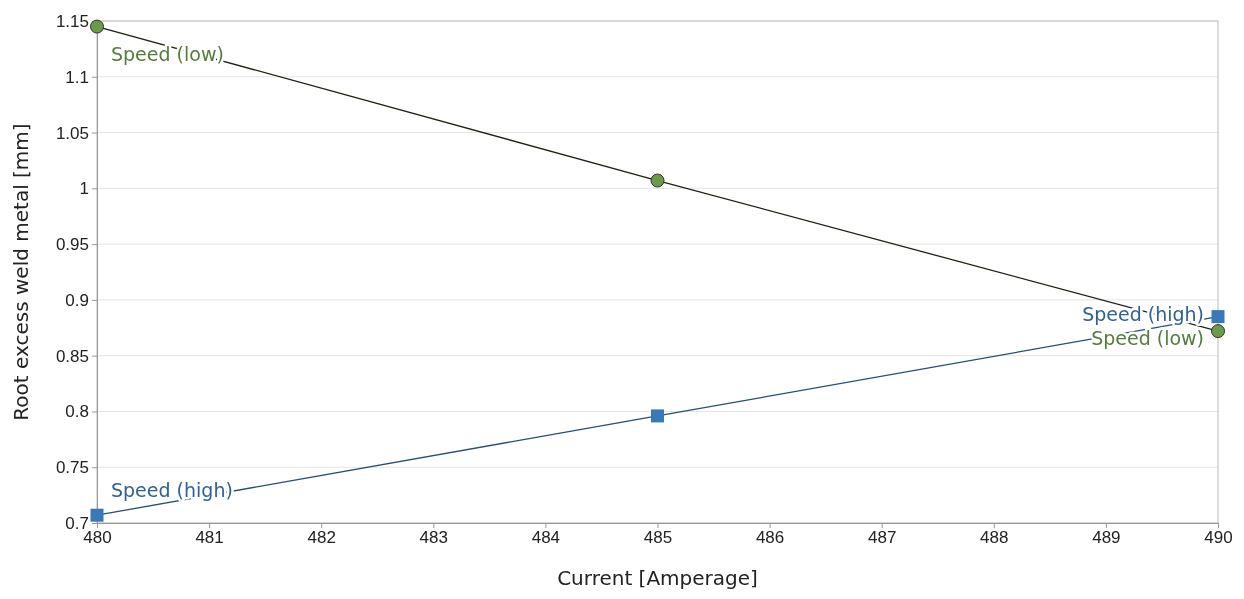 The height and width of the screenshot is (599, 1244). I want to click on x-tick-label: 489, so click(1106, 538).